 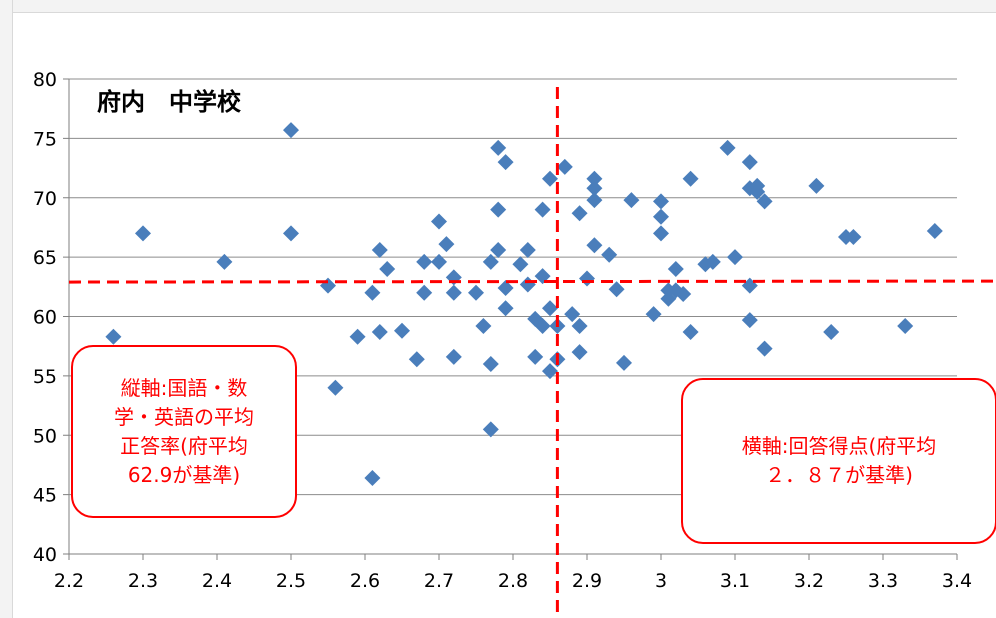 I want to click on x-axis-explanation-callout: 横軸:回答得点(府平均 ２．８７が基準), so click(x=838, y=461).